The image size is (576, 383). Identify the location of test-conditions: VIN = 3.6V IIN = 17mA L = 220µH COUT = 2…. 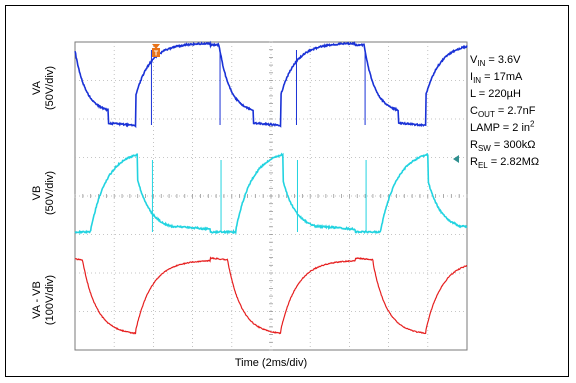
(504, 111).